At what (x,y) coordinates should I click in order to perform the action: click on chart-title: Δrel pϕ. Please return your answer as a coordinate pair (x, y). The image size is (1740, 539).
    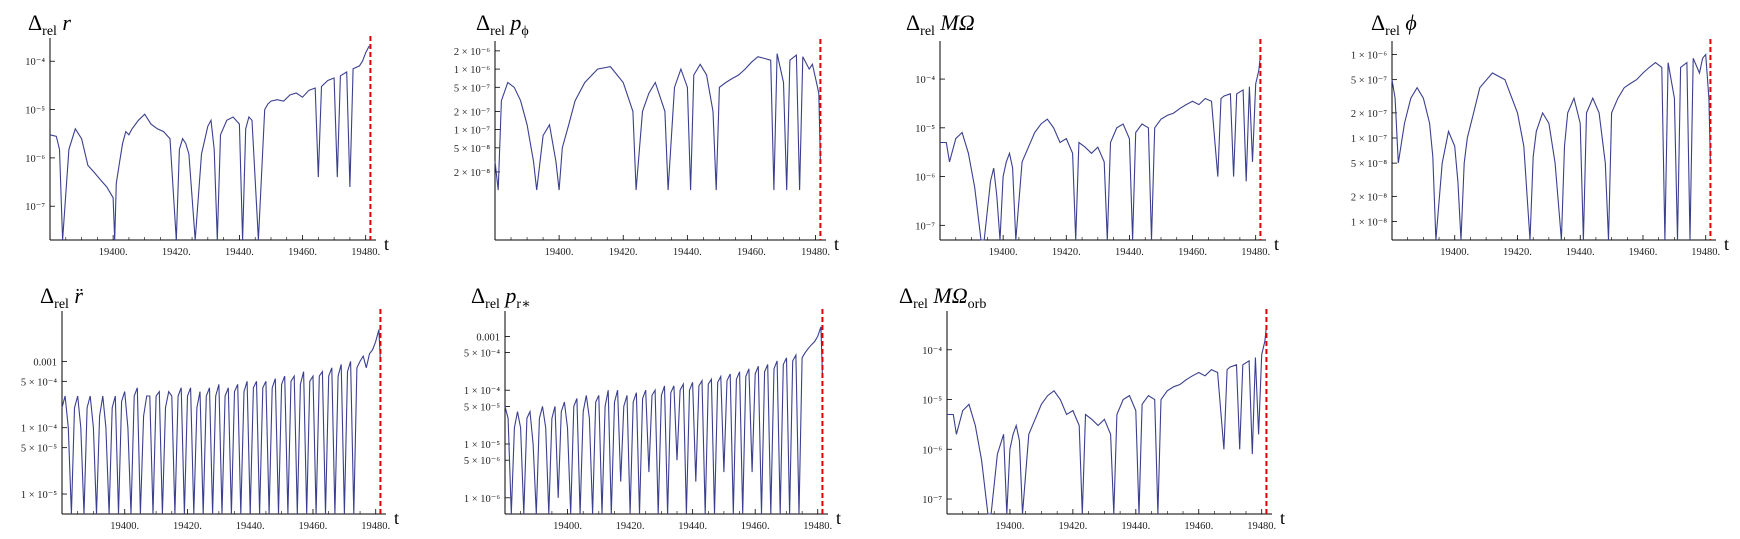
    Looking at the image, I should click on (502, 24).